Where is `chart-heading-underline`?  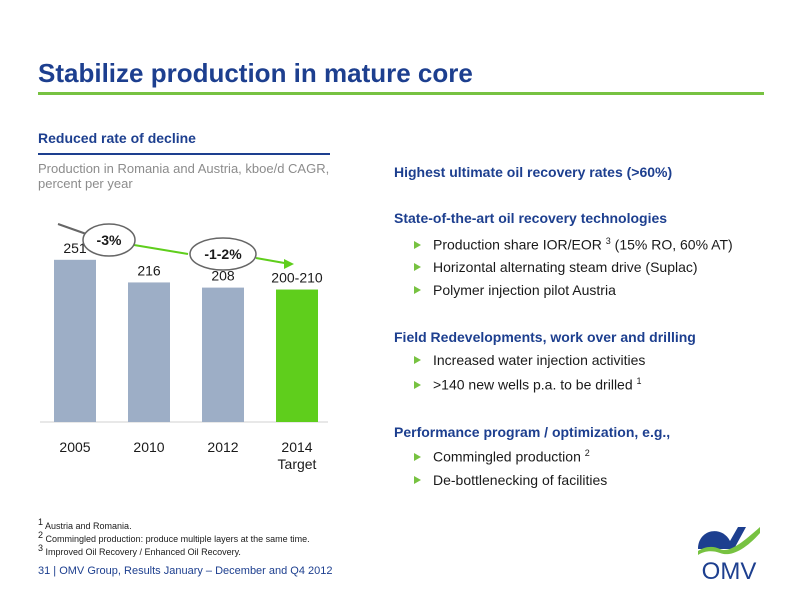 chart-heading-underline is located at coordinates (184, 154).